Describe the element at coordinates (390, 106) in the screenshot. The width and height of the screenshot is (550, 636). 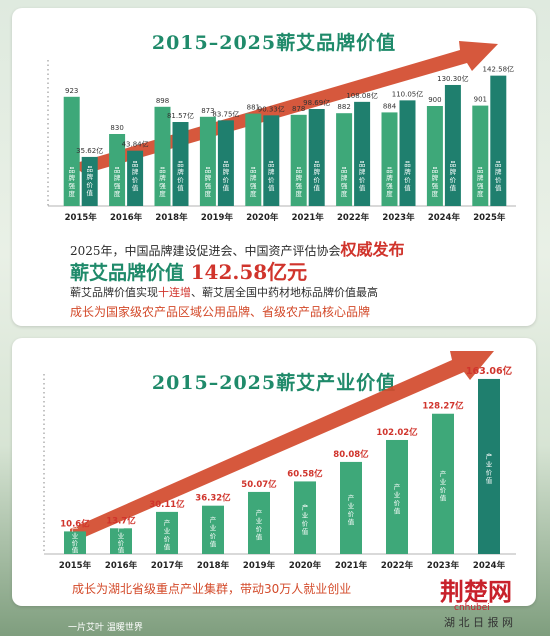
I see `strength-data-label: 884` at that location.